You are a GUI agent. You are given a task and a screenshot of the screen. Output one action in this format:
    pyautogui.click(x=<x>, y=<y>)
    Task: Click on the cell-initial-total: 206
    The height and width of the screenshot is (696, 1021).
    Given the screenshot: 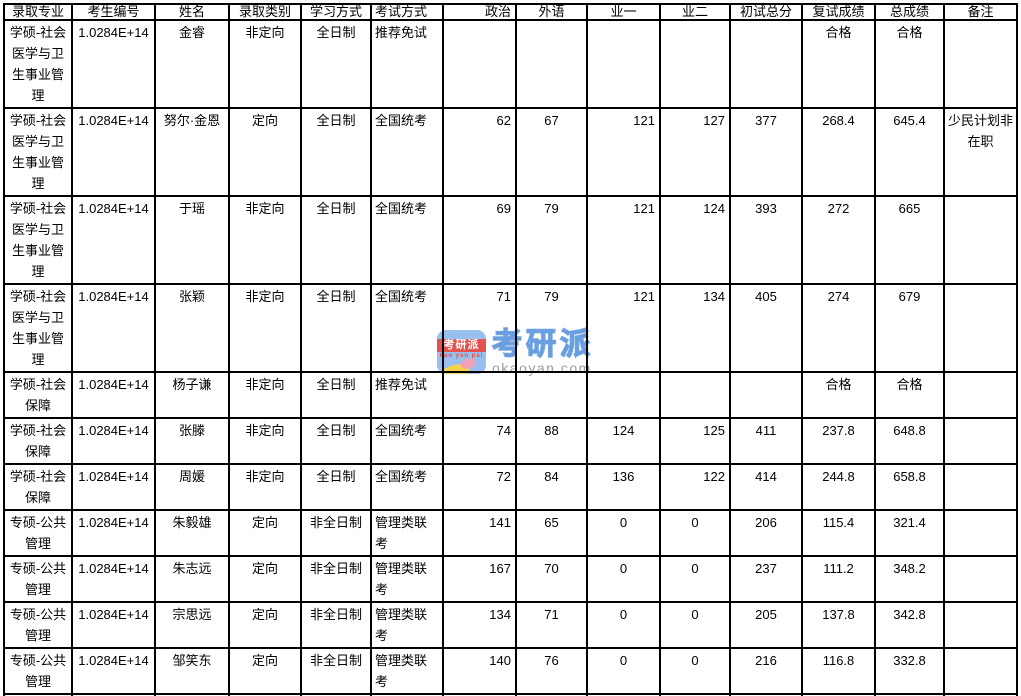 What is the action you would take?
    pyautogui.click(x=766, y=533)
    